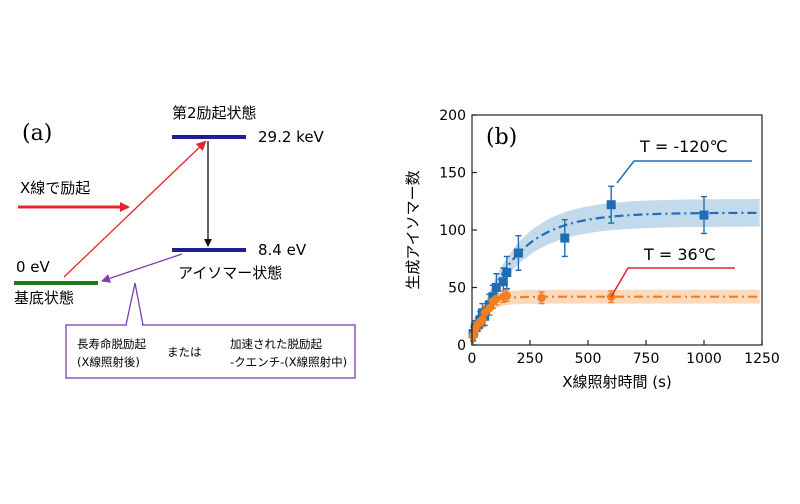 The image size is (800, 504). I want to click on confidence-bands, so click(616, 272).